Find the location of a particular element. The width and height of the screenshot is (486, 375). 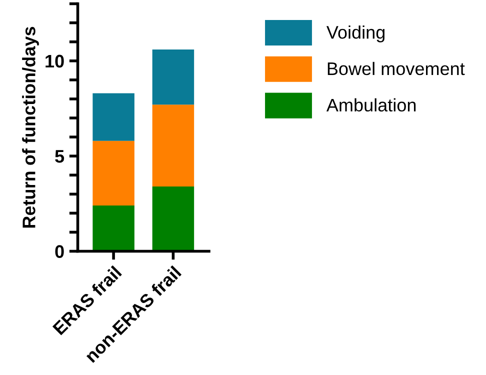

legend-label: Voiding is located at coordinates (355, 34).